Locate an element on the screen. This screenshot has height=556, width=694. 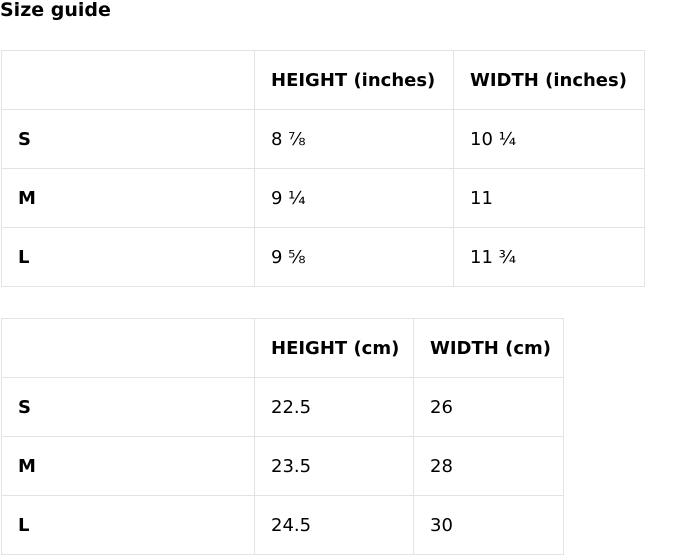
height-cell: 23.5 is located at coordinates (334, 466).